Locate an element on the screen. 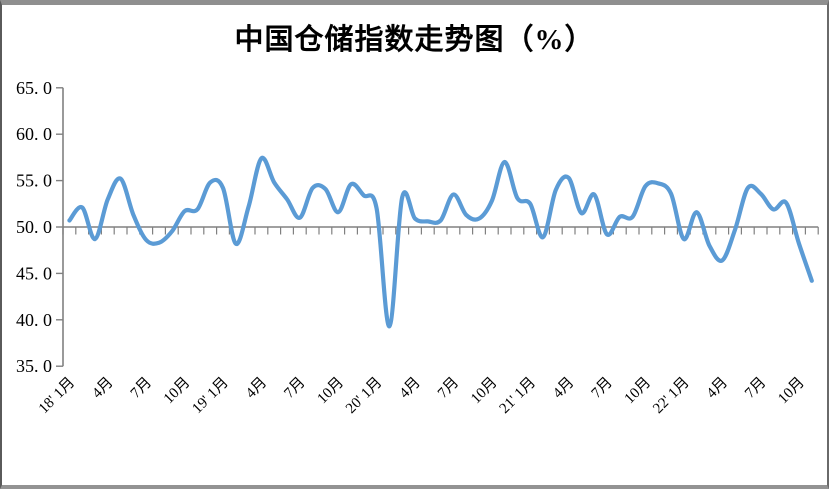 The width and height of the screenshot is (829, 489). y-axis-tick-label: 45. 0 is located at coordinates (34, 273).